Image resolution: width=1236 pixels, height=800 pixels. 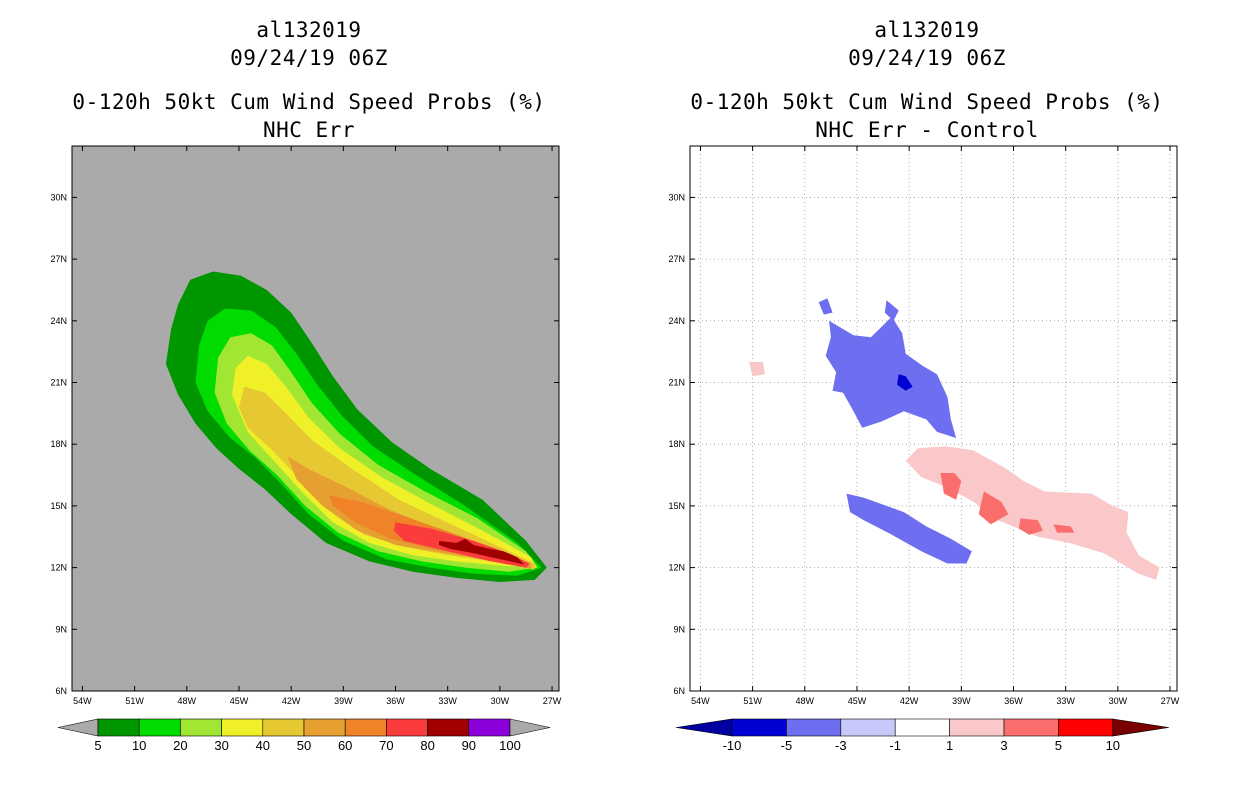 What do you see at coordinates (239, 701) in the screenshot?
I see `x-tick-label: 45W` at bounding box center [239, 701].